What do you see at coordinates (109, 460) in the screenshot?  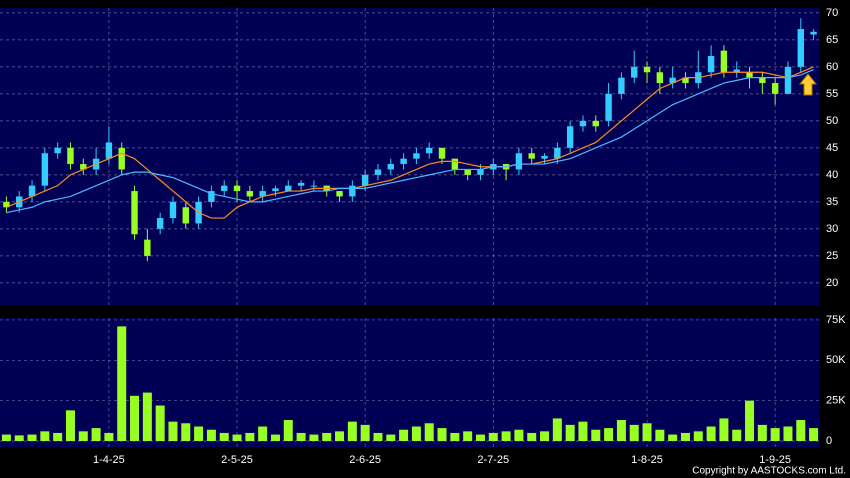 I see `x-tick-label: 1-4-25` at bounding box center [109, 460].